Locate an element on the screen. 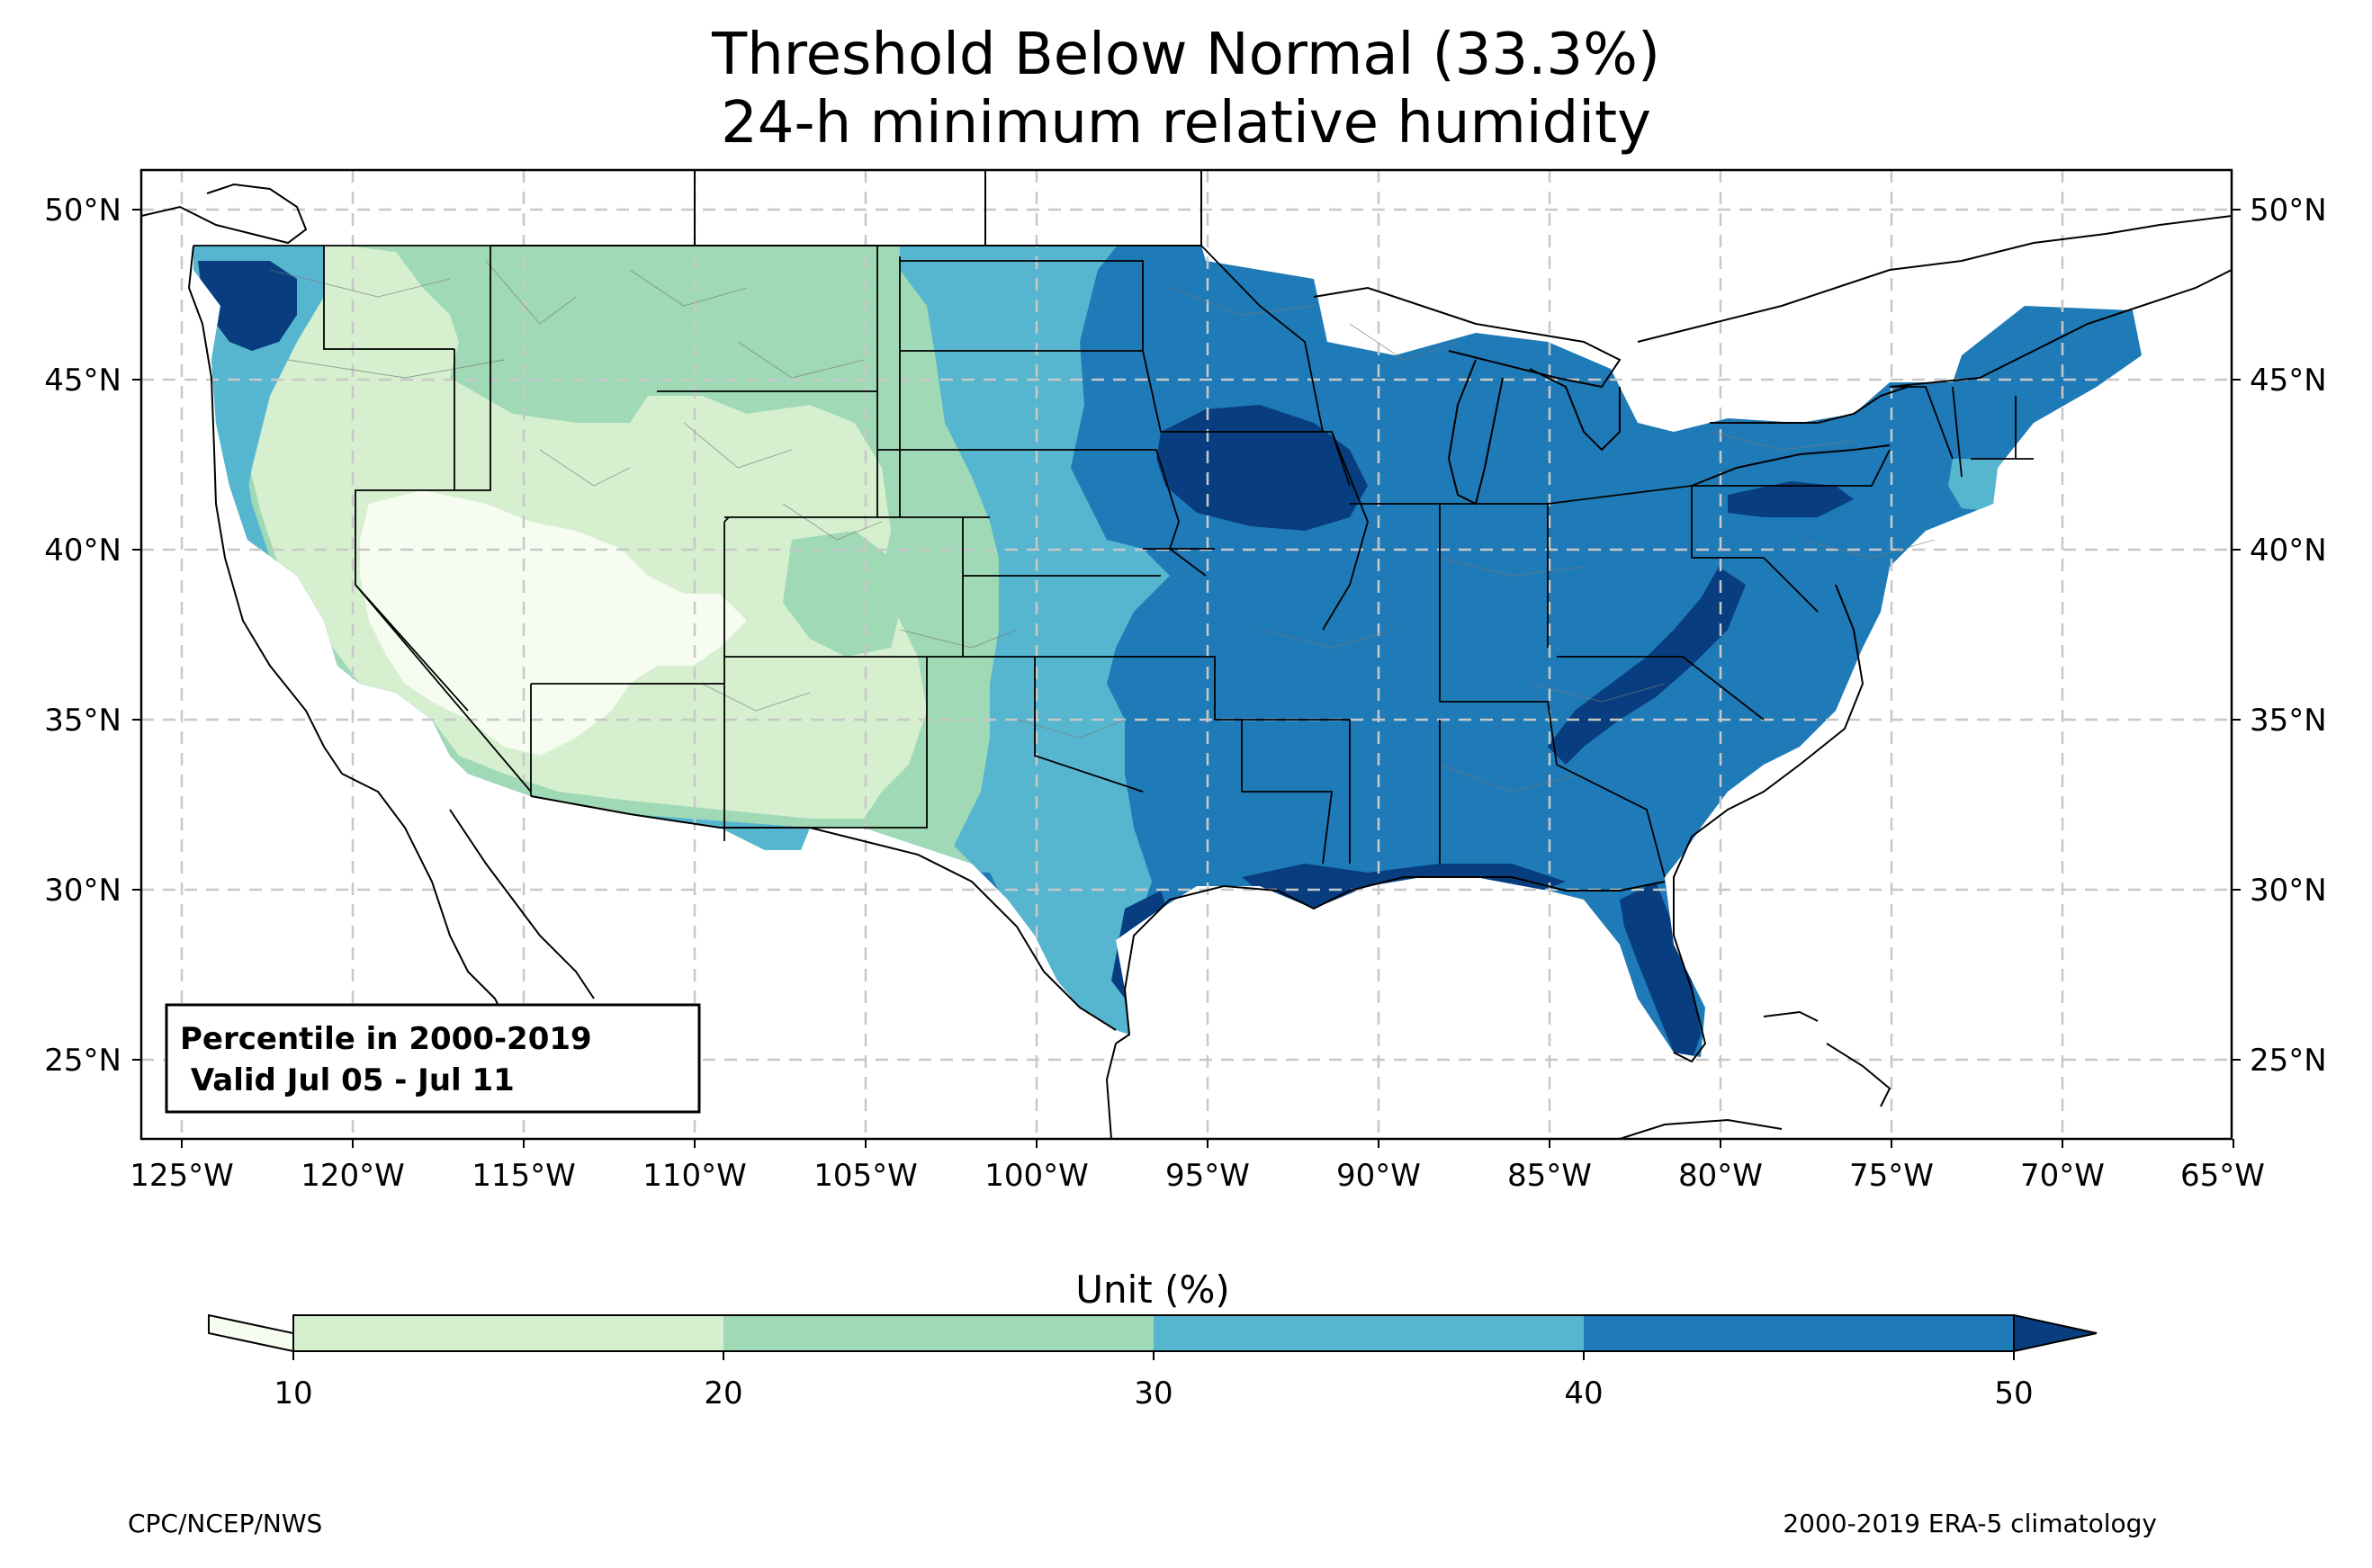 Image resolution: width=2372 pixels, height=1568 pixels. lon-tick-label: 105°W is located at coordinates (865, 1176).